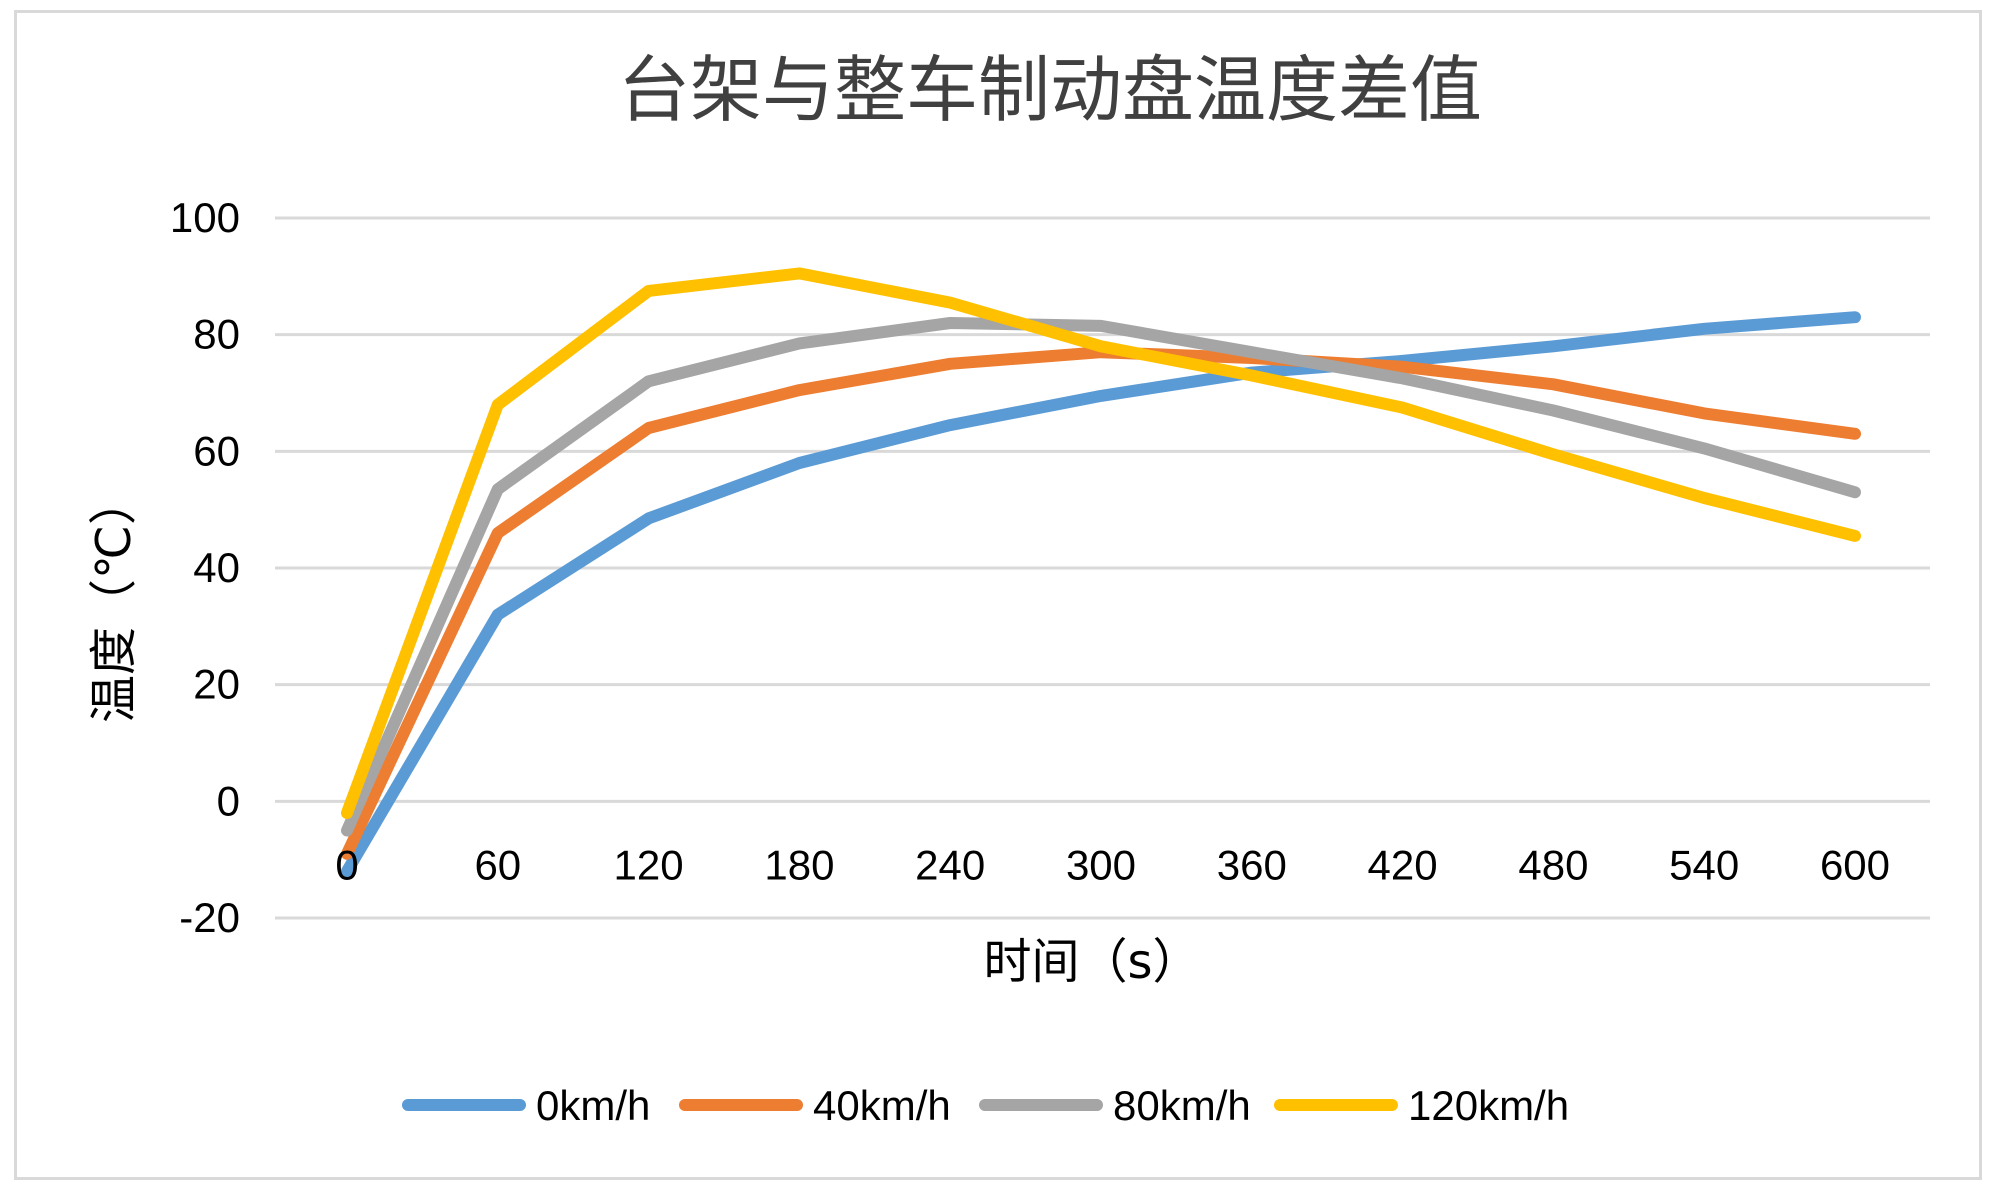 Image resolution: width=2000 pixels, height=1194 pixels. Describe the element at coordinates (228, 800) in the screenshot. I see `y-tick-label: 0` at that location.